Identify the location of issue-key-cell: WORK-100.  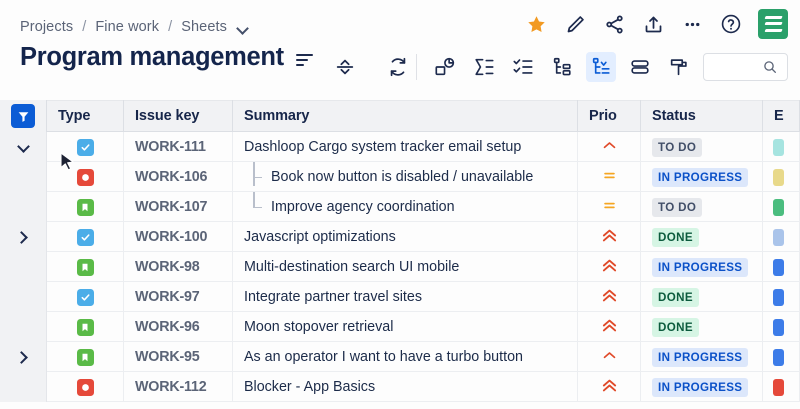
(178, 237).